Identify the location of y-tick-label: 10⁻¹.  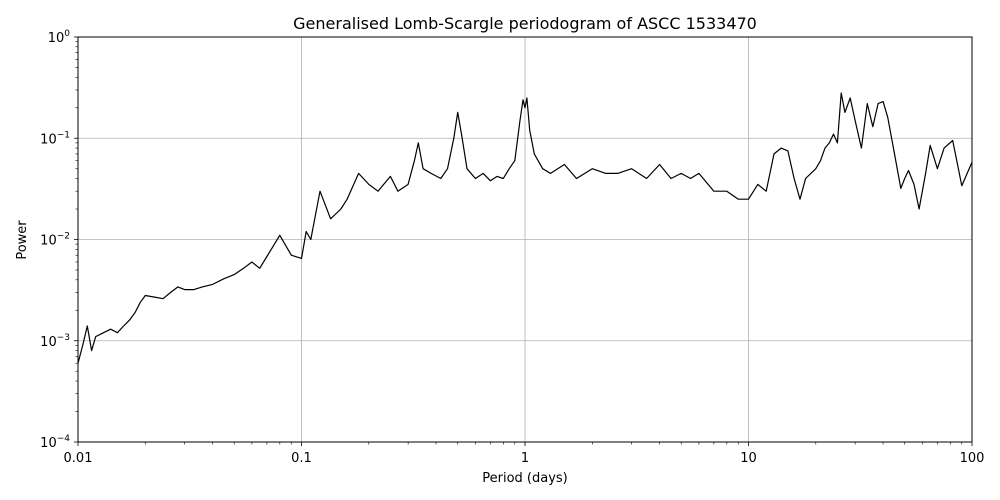
(55, 138).